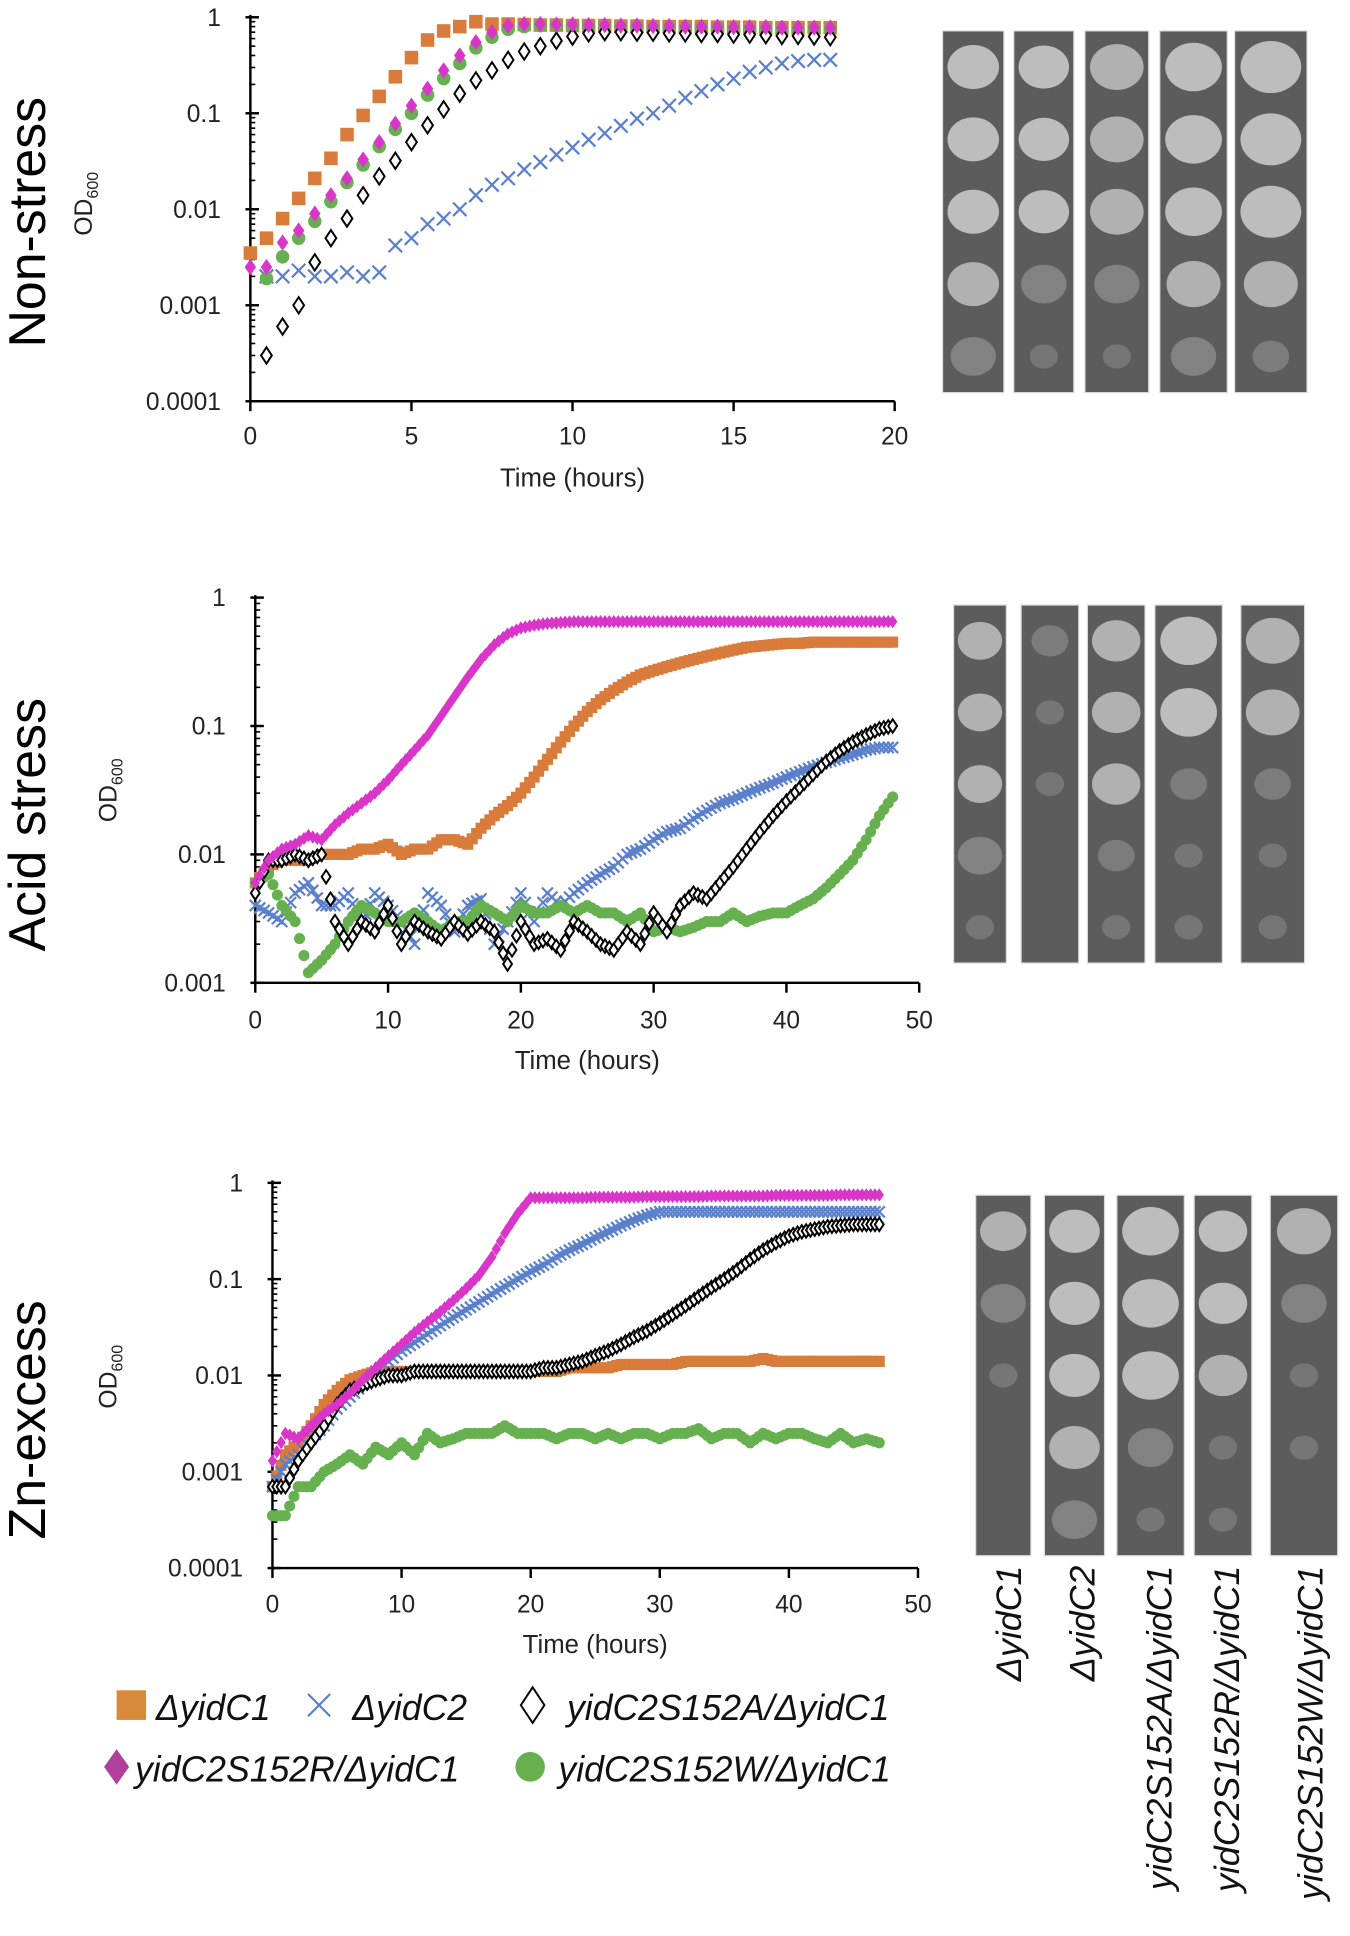  I want to click on x-tick-label: 50, so click(919, 1020).